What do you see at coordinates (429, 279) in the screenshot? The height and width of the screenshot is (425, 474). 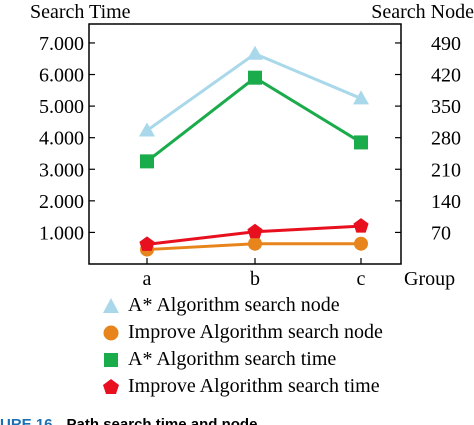 I see `x-axis-title: Group` at bounding box center [429, 279].